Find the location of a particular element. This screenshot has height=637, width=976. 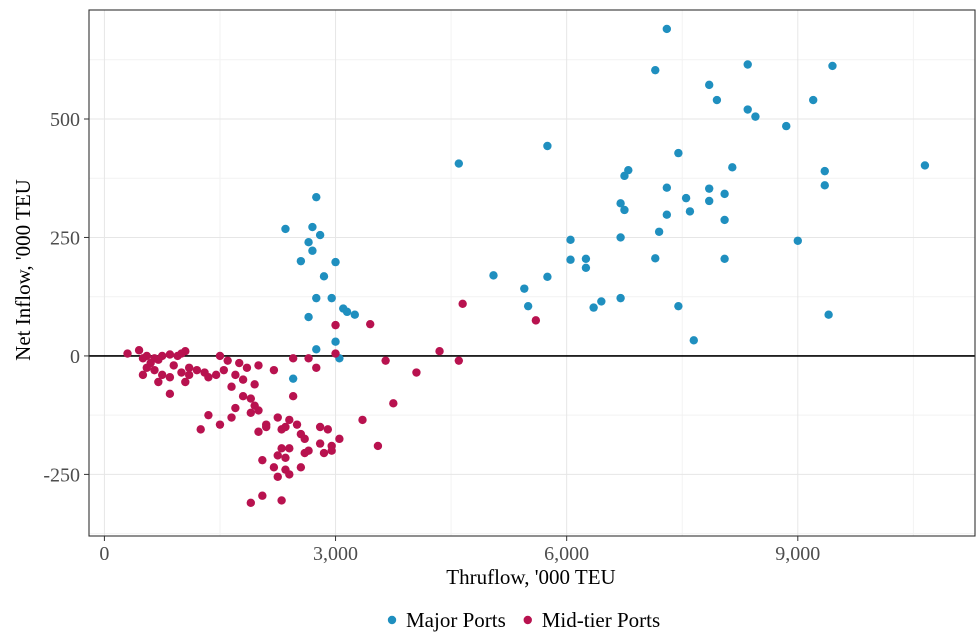

y-axis-ticks: -250 0 250 500 is located at coordinates (66, 297).